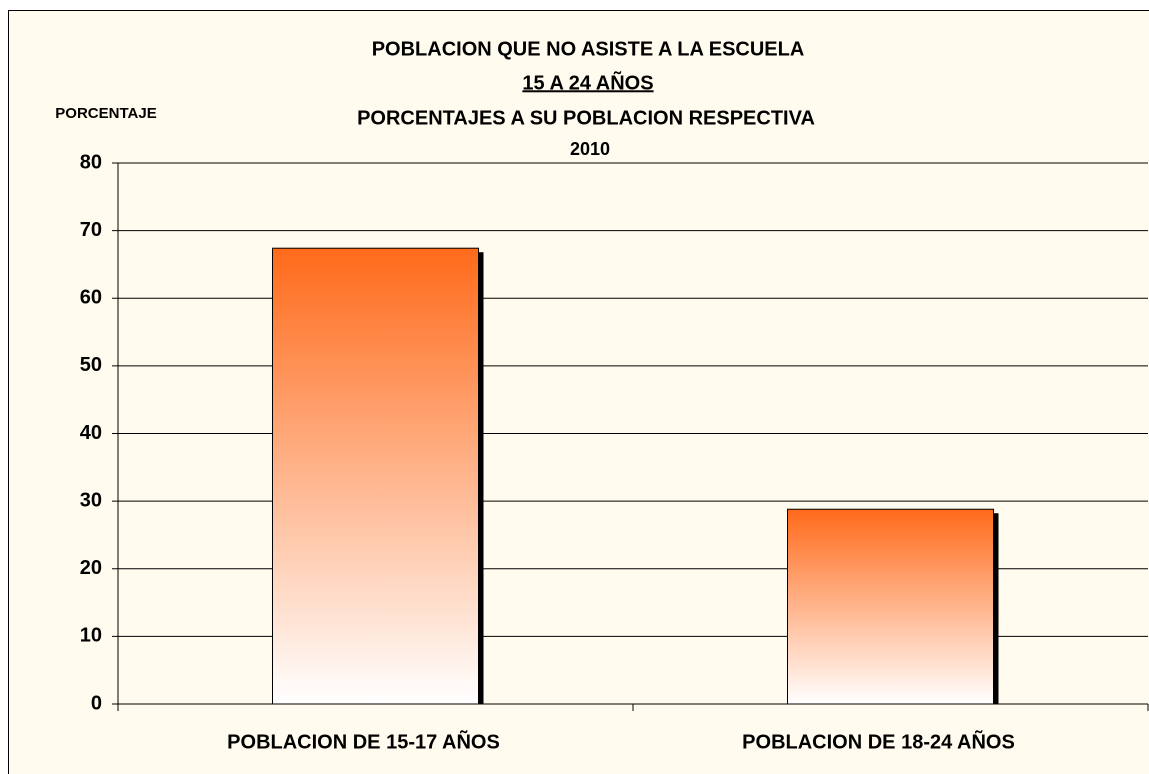 Image resolution: width=1149 pixels, height=774 pixels. What do you see at coordinates (588, 49) in the screenshot?
I see `chart-title: POBLACION QUE NO ASISTE A LA ESCUELA` at bounding box center [588, 49].